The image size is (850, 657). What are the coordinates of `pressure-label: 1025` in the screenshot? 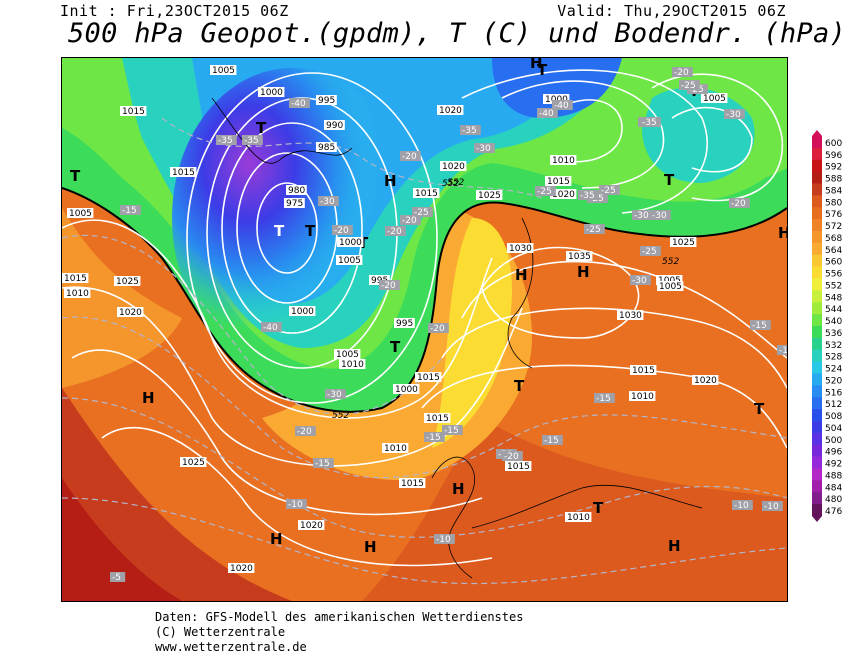 It's located at (489, 195).